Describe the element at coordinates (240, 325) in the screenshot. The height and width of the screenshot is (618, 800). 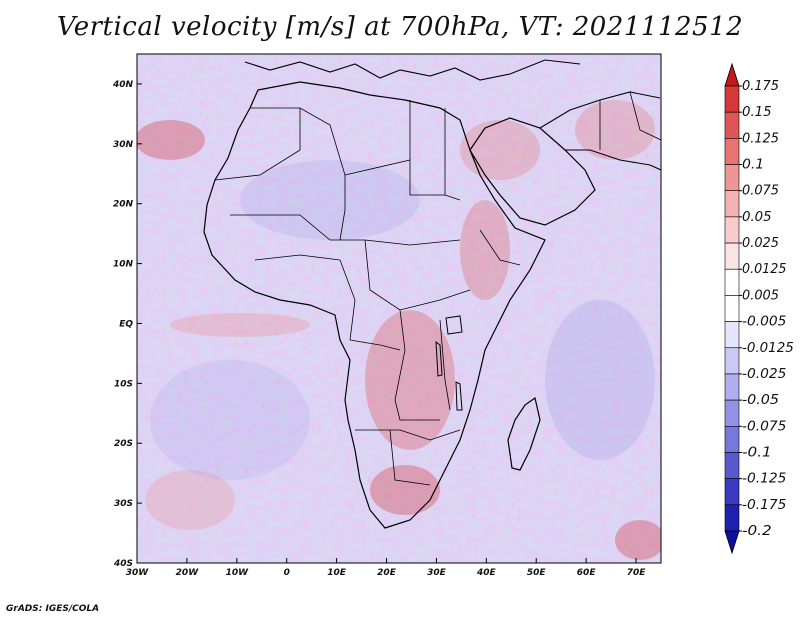
I see `patch-equatorial-atlantic` at that location.